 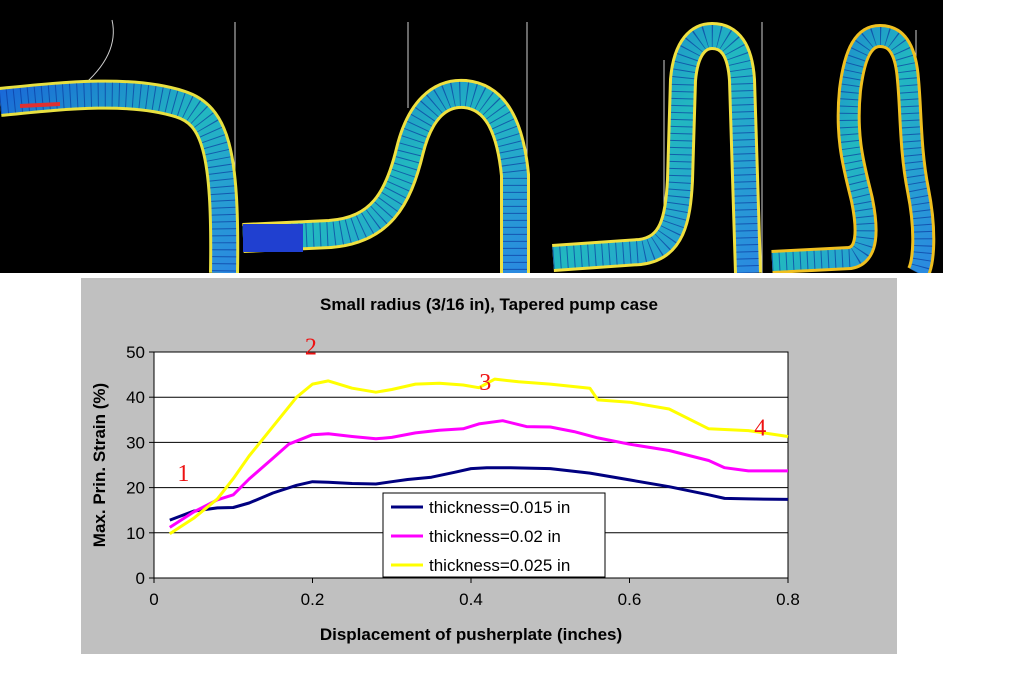 I want to click on legend-label-0: thickness=0.015 in, so click(x=499, y=507).